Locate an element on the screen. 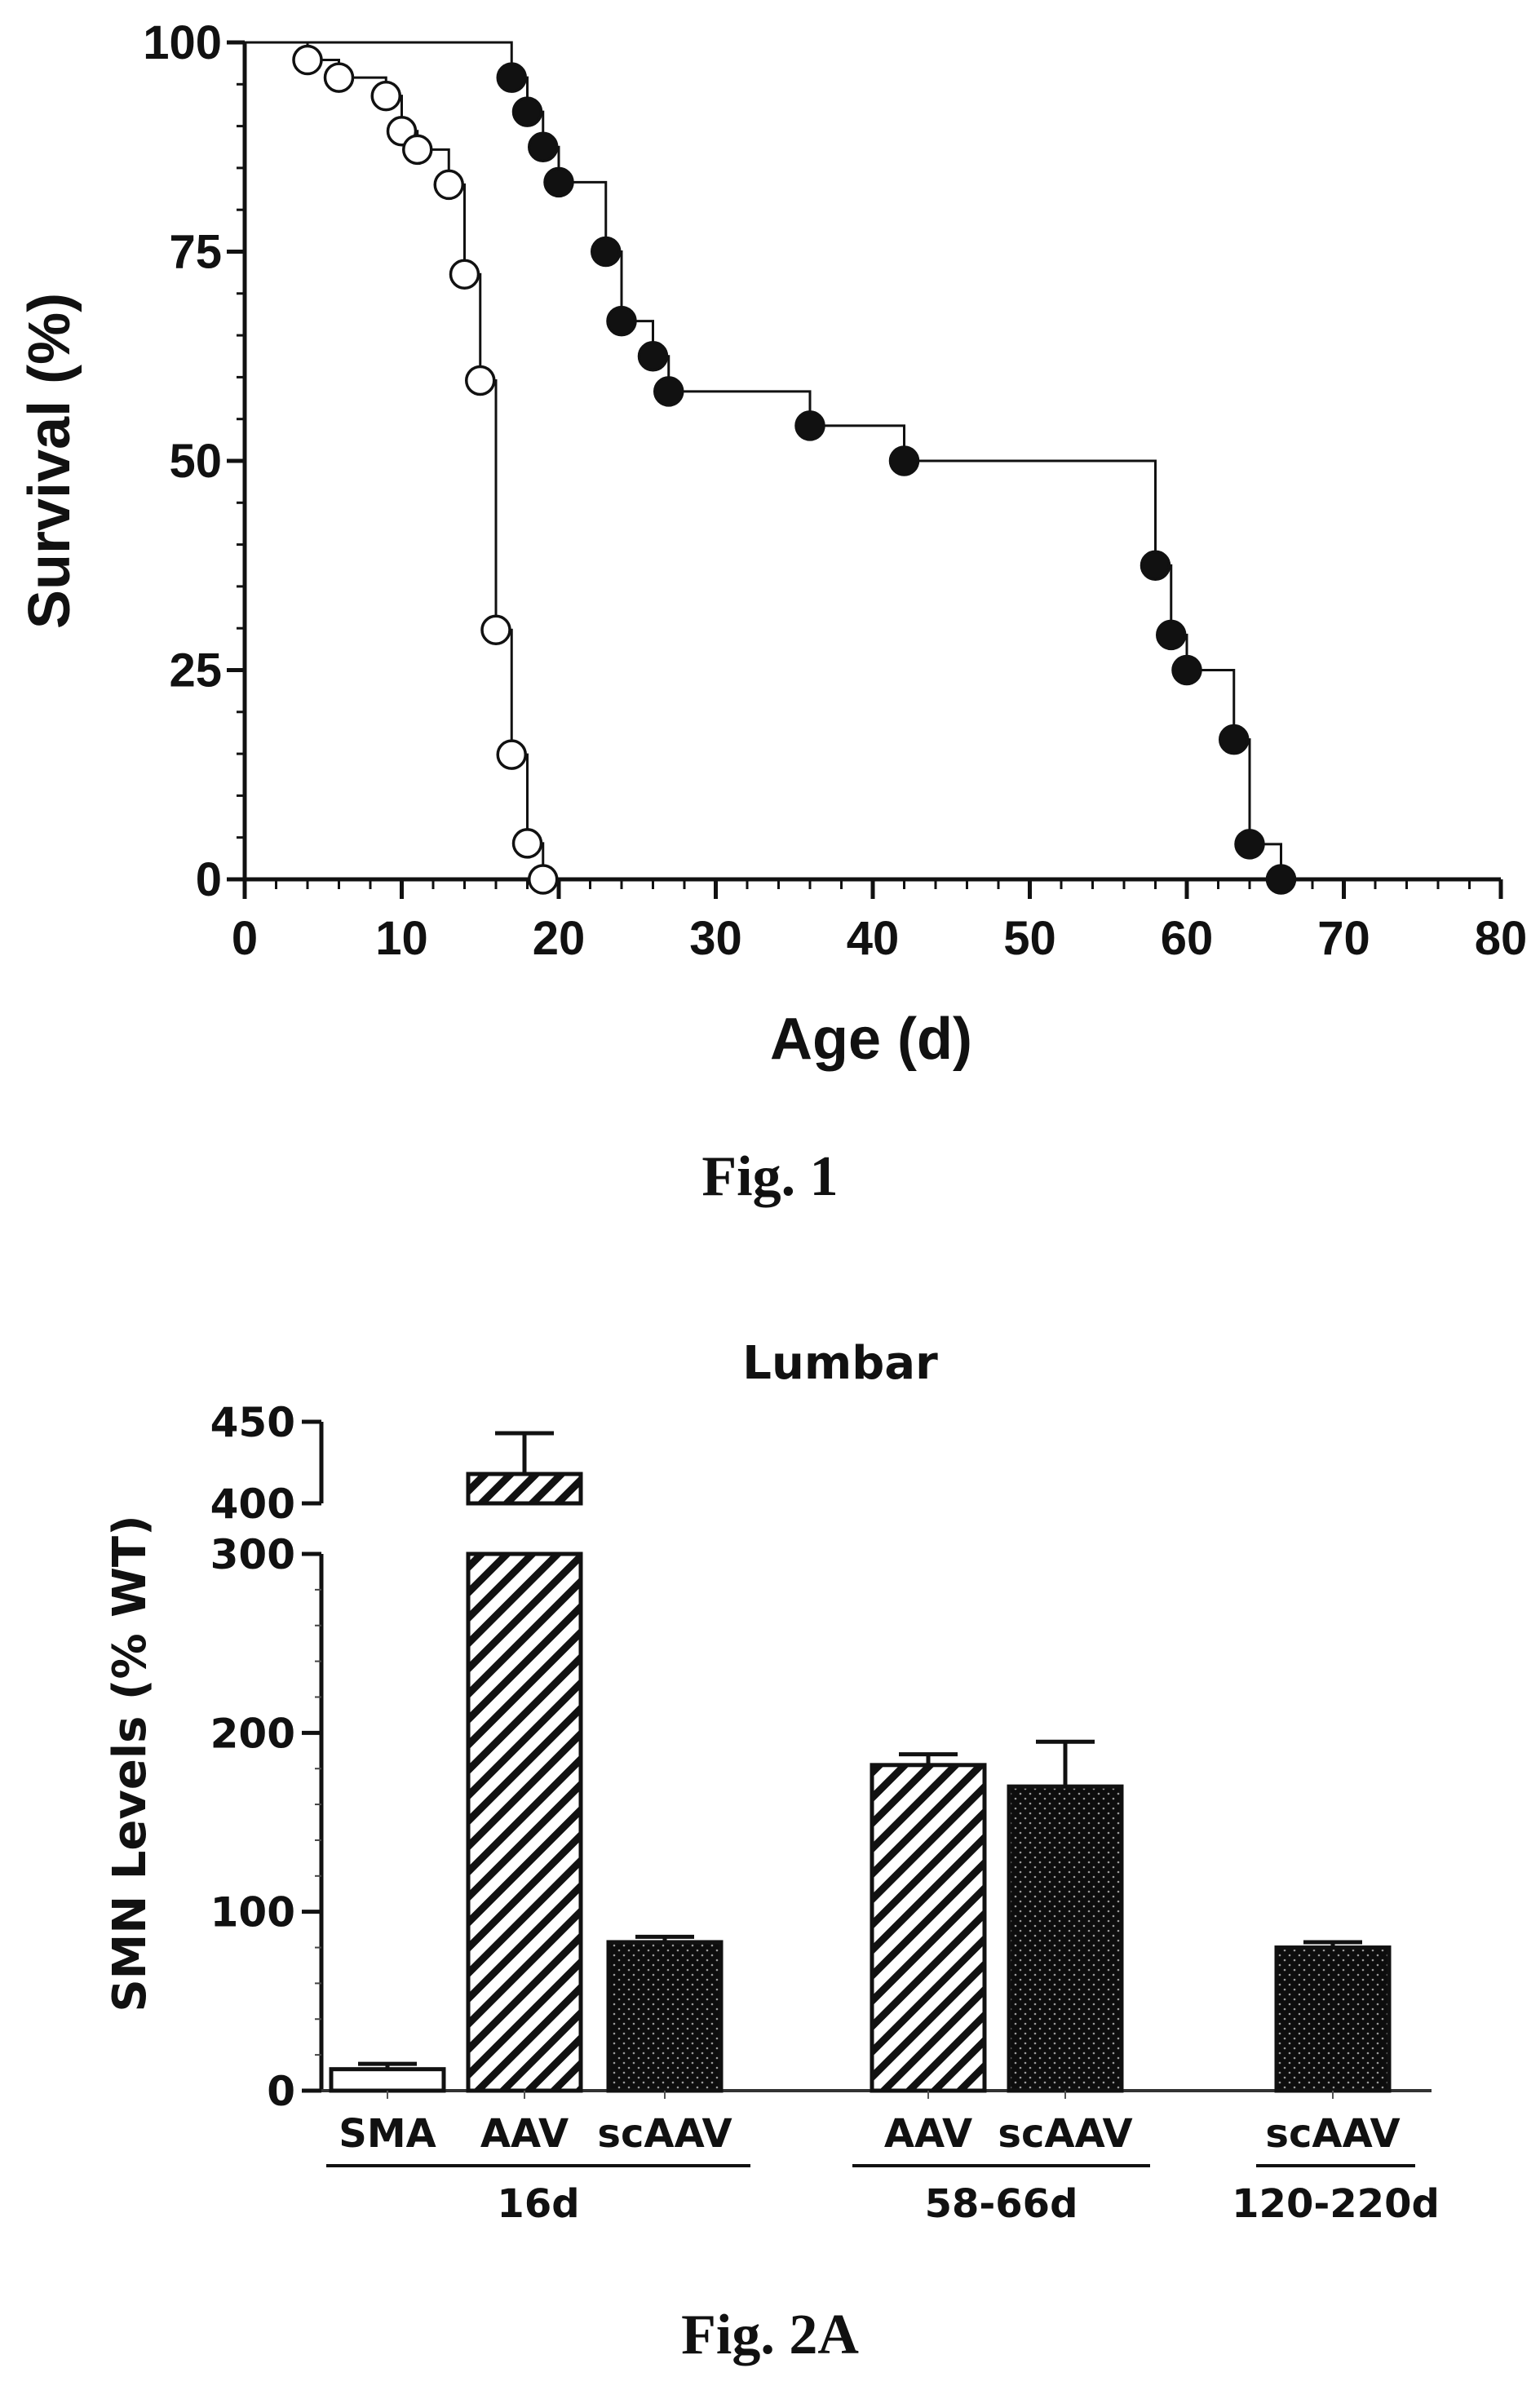 This screenshot has height=2399, width=1540. bar-aav-58-66d is located at coordinates (928, 1928).